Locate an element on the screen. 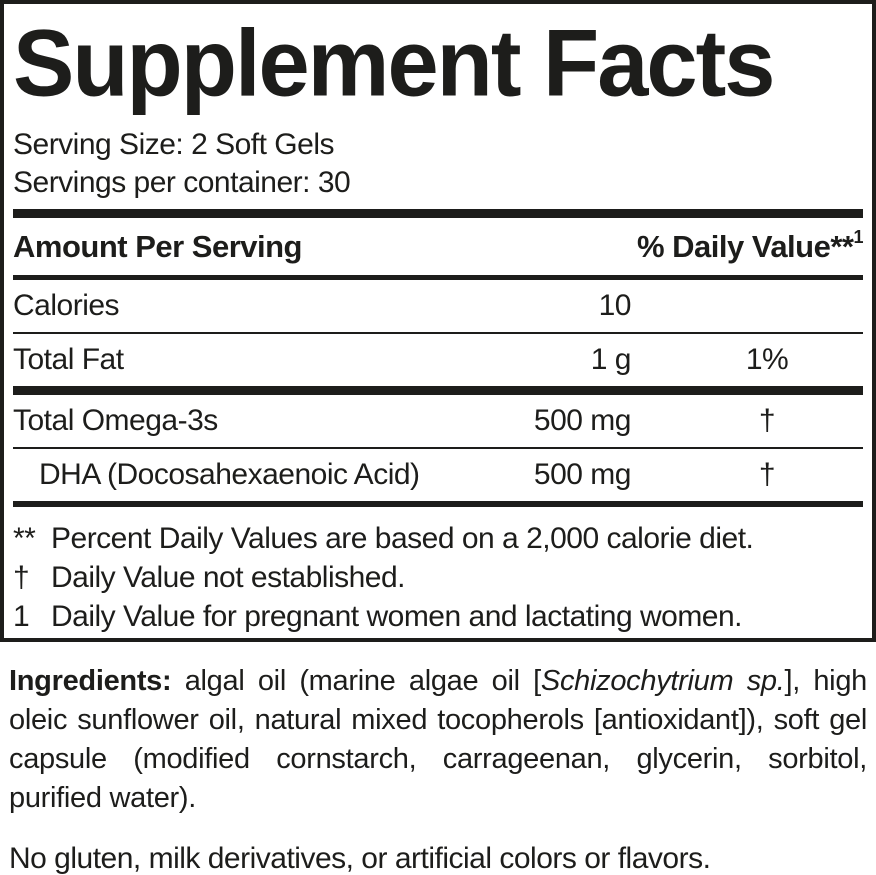  nutrient-name: Total Fat is located at coordinates (68, 359).